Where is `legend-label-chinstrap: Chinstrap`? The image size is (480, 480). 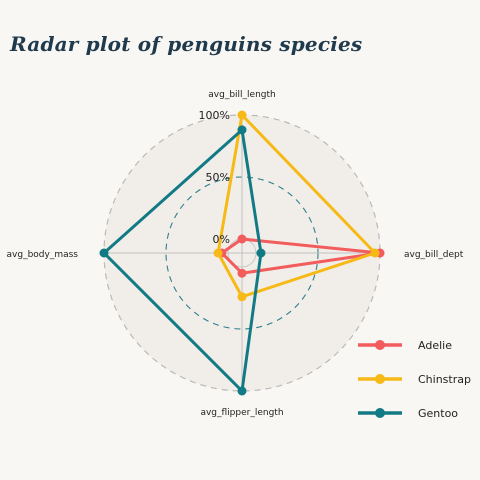
legend-label-chinstrap: Chinstrap is located at coordinates (444, 379).